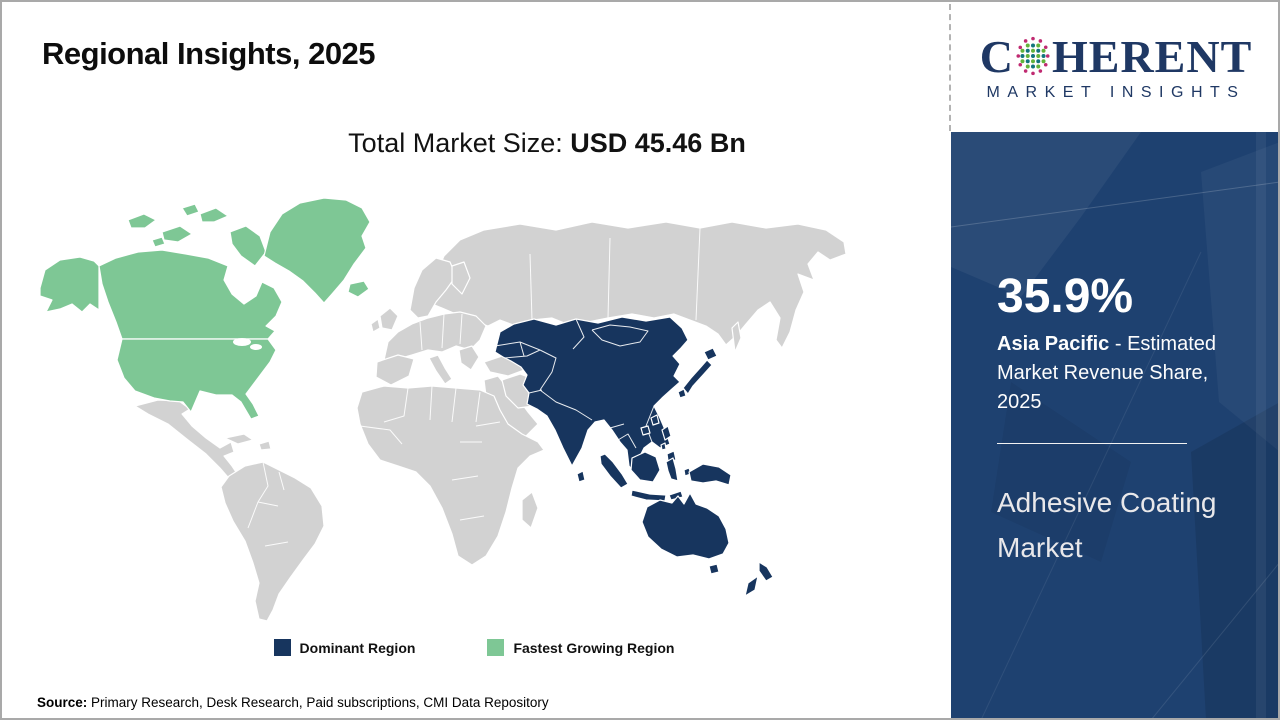  I want to click on asia-country-borders, so click(574, 383).